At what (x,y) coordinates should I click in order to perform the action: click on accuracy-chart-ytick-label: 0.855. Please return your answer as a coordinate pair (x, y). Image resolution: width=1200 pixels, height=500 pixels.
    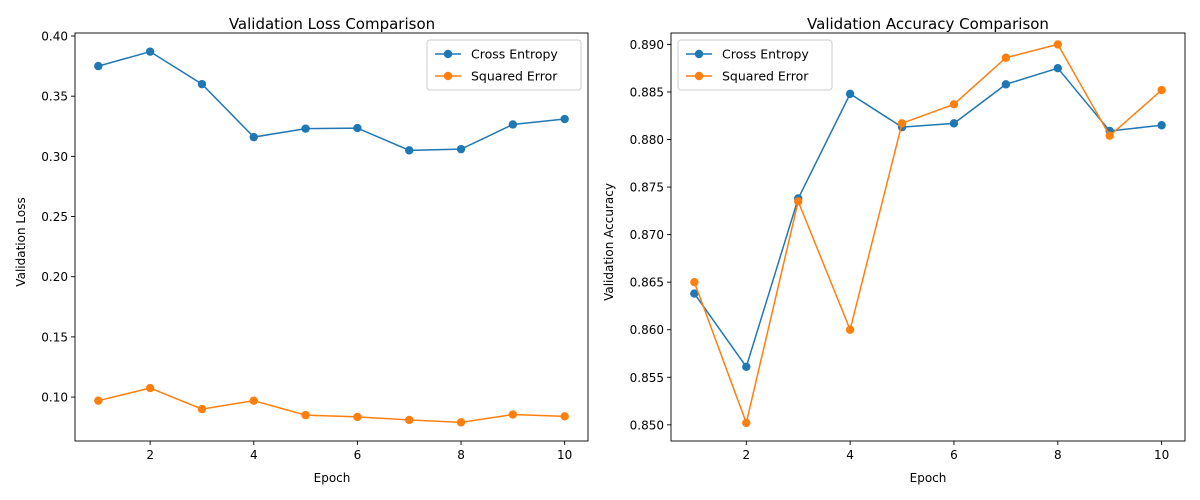
    Looking at the image, I should click on (647, 378).